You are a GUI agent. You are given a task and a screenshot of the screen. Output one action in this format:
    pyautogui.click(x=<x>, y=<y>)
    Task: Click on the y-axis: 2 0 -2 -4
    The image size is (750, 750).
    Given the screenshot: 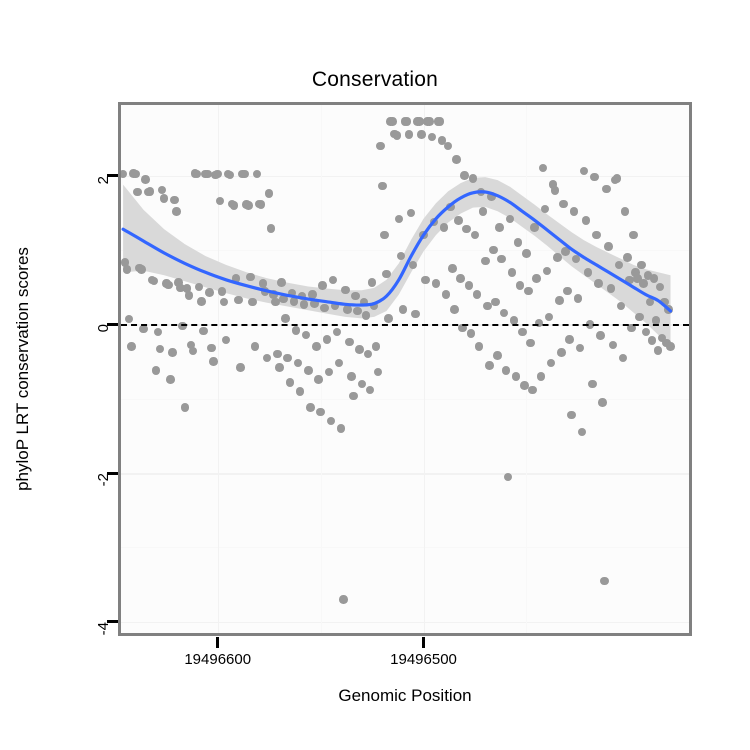 What is the action you would take?
    pyautogui.click(x=59, y=369)
    